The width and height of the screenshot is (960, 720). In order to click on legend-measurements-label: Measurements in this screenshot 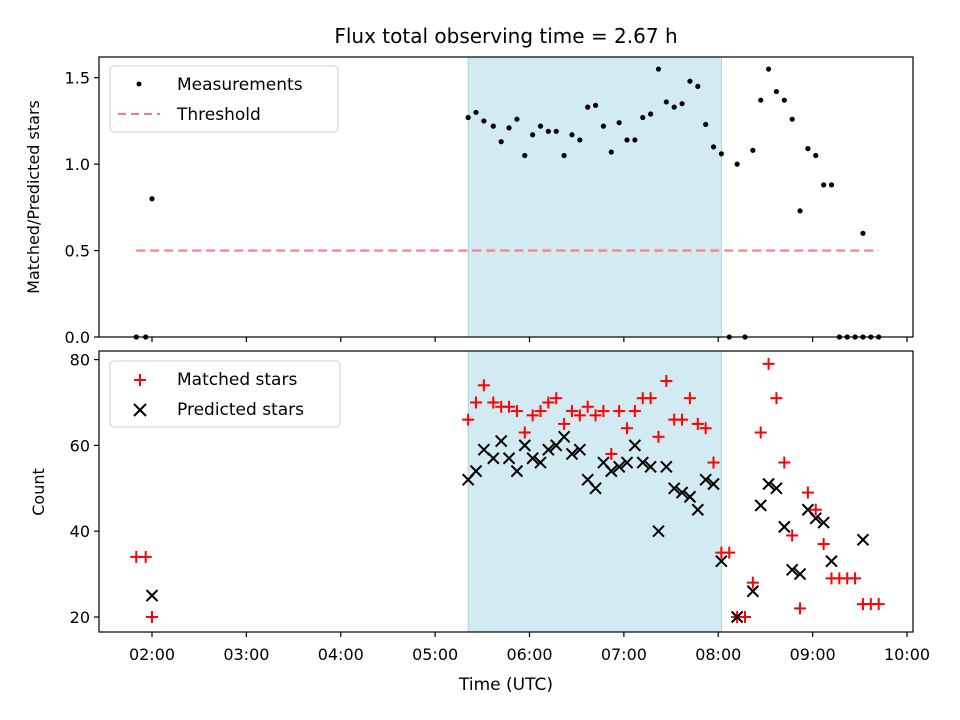, I will do `click(240, 85)`.